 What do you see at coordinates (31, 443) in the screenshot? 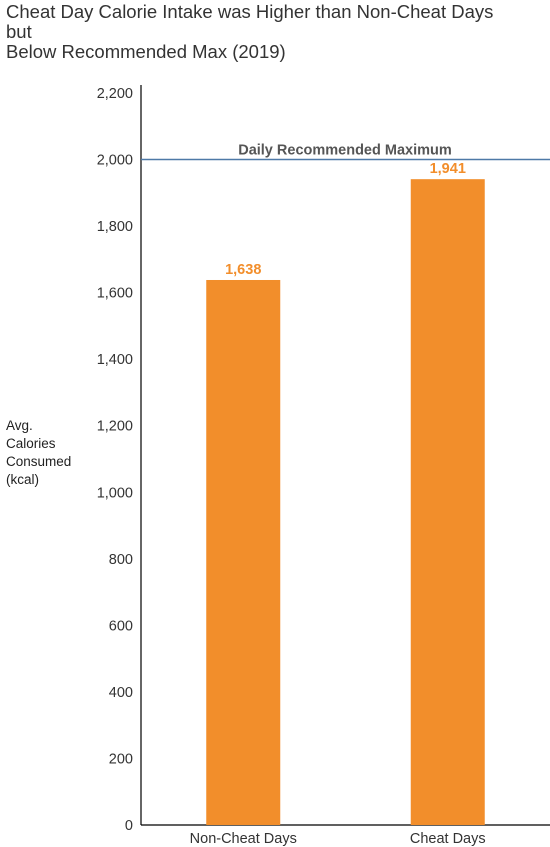
I see `y-axis-label-line: Calories` at bounding box center [31, 443].